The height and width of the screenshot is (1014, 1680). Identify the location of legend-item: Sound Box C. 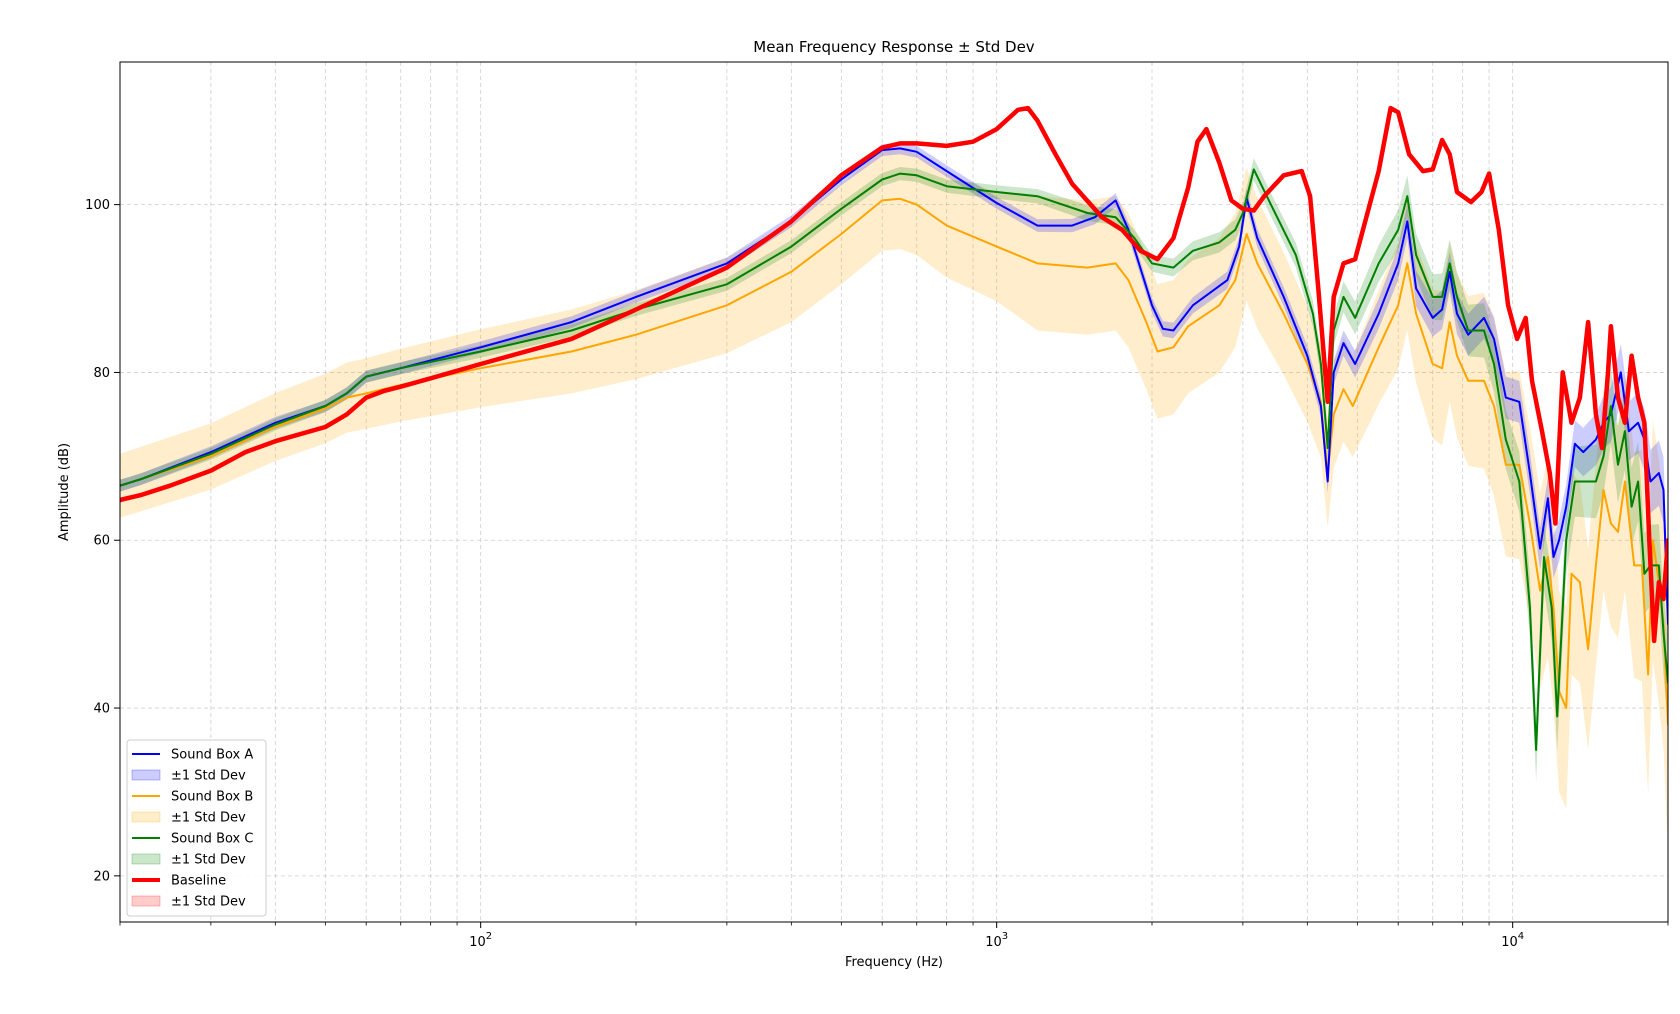
(192, 839).